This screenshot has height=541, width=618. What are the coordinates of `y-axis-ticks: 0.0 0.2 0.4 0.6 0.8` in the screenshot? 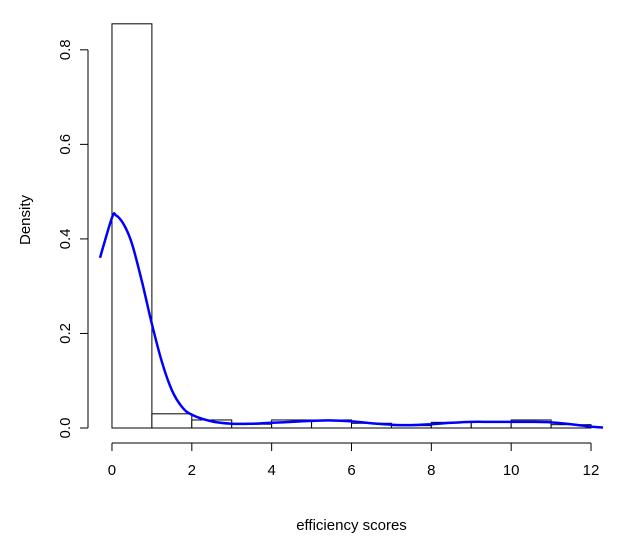 It's located at (72, 238).